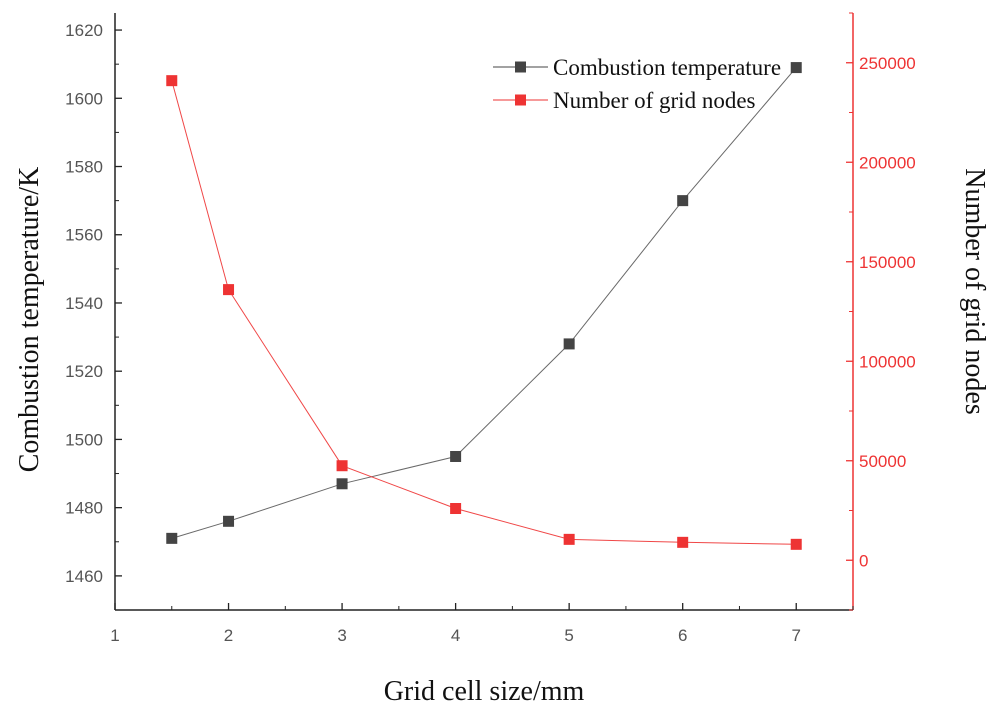 This screenshot has width=995, height=709. What do you see at coordinates (863, 560) in the screenshot?
I see `right-tick-label: 0` at bounding box center [863, 560].